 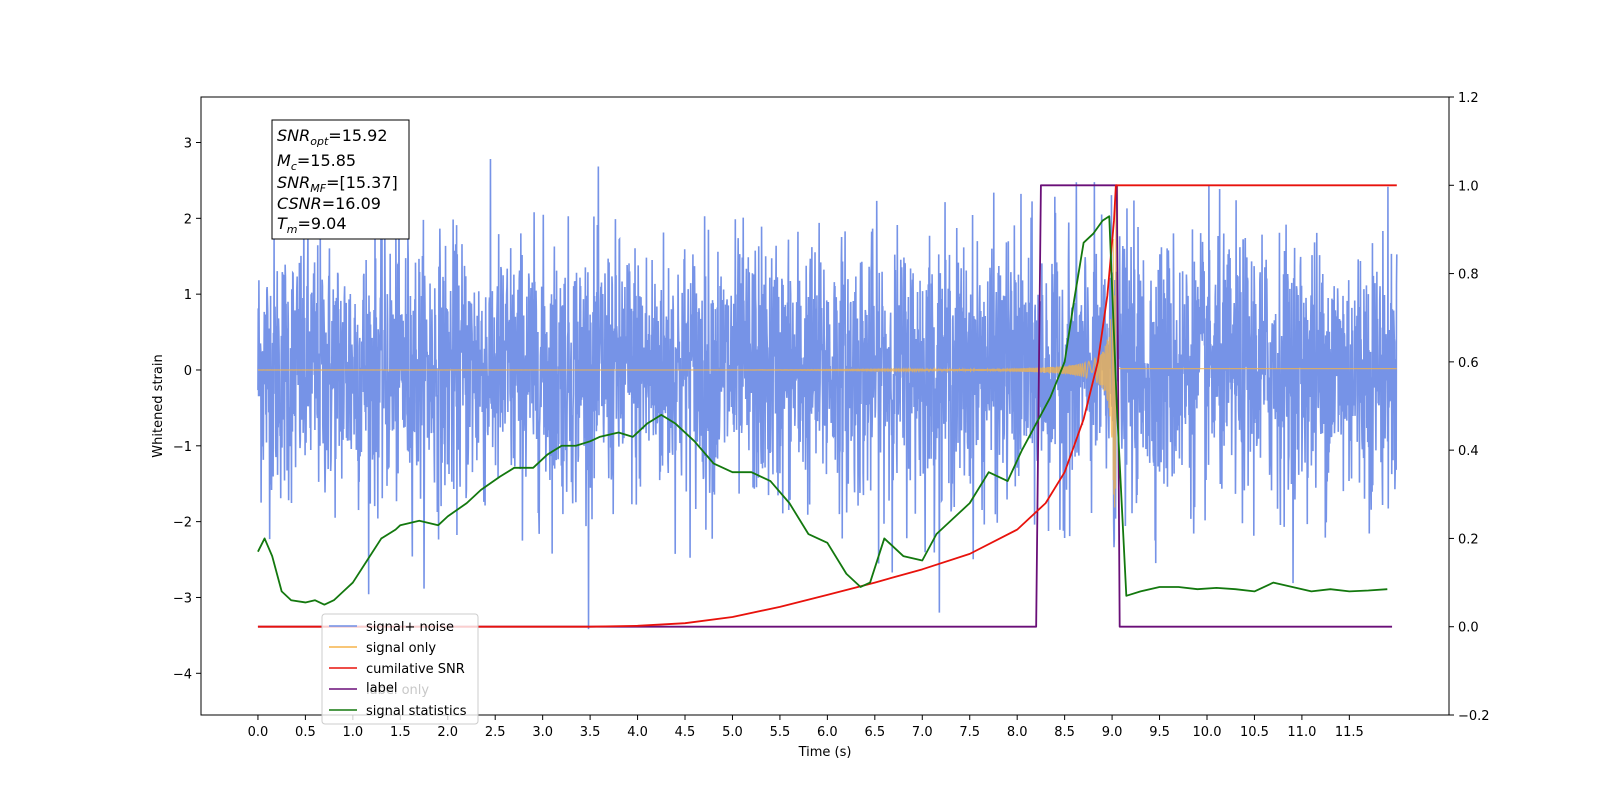 I want to click on legend-label-signal-noise: signal+ noise, so click(x=410, y=627).